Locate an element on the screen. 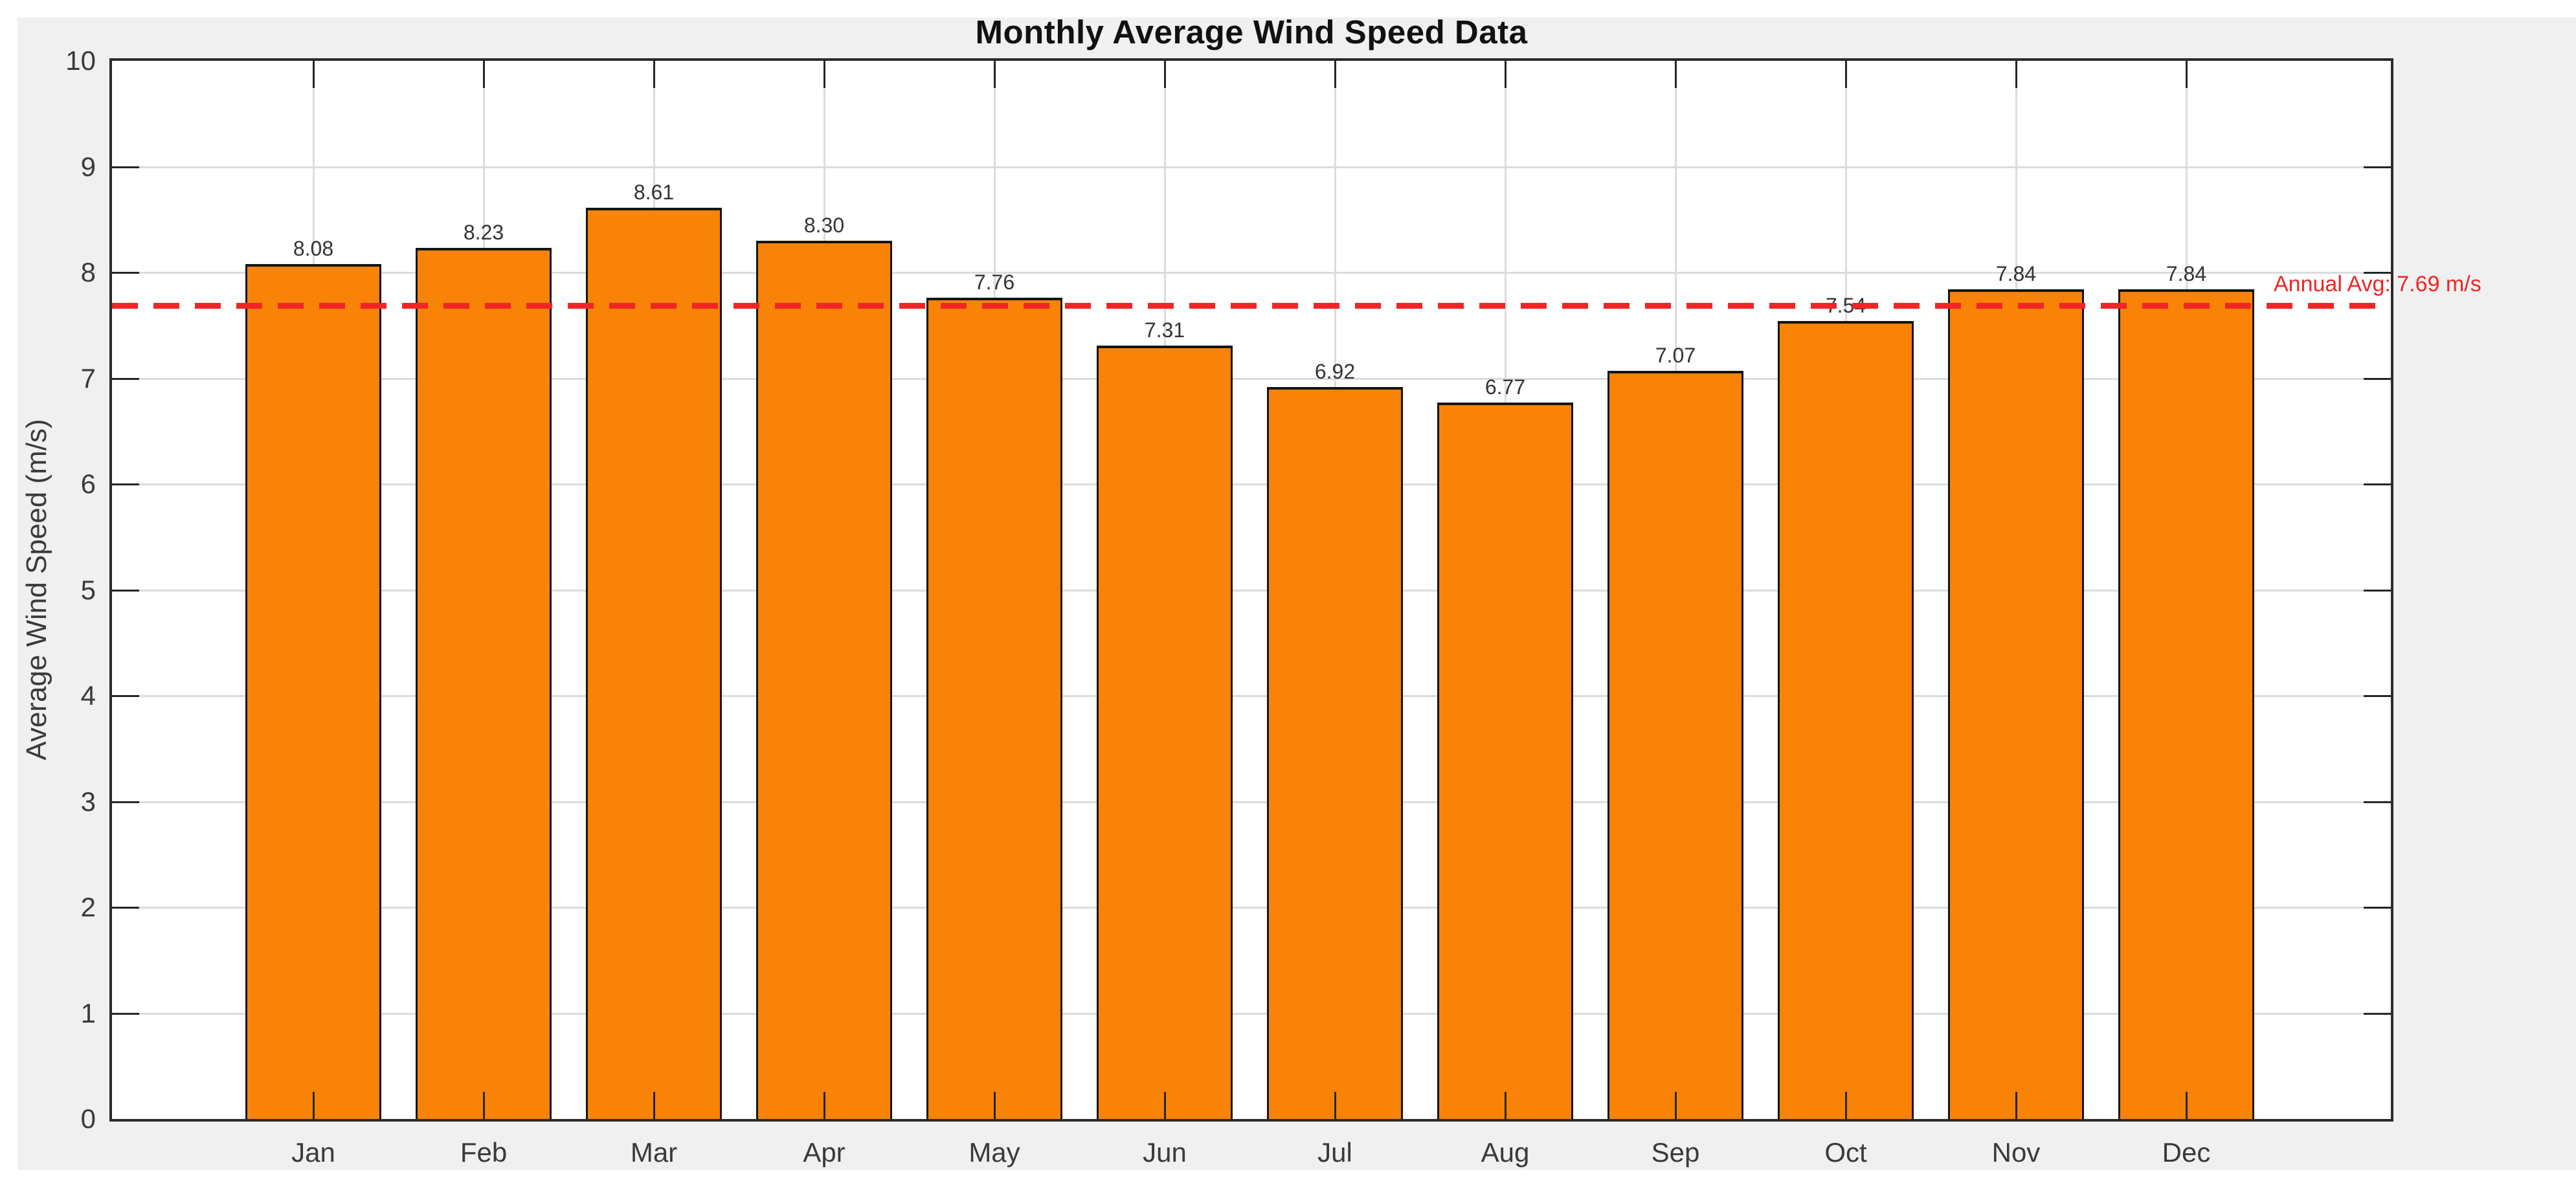 The height and width of the screenshot is (1185, 2576). bar-value-label: 6.92 is located at coordinates (1335, 372).